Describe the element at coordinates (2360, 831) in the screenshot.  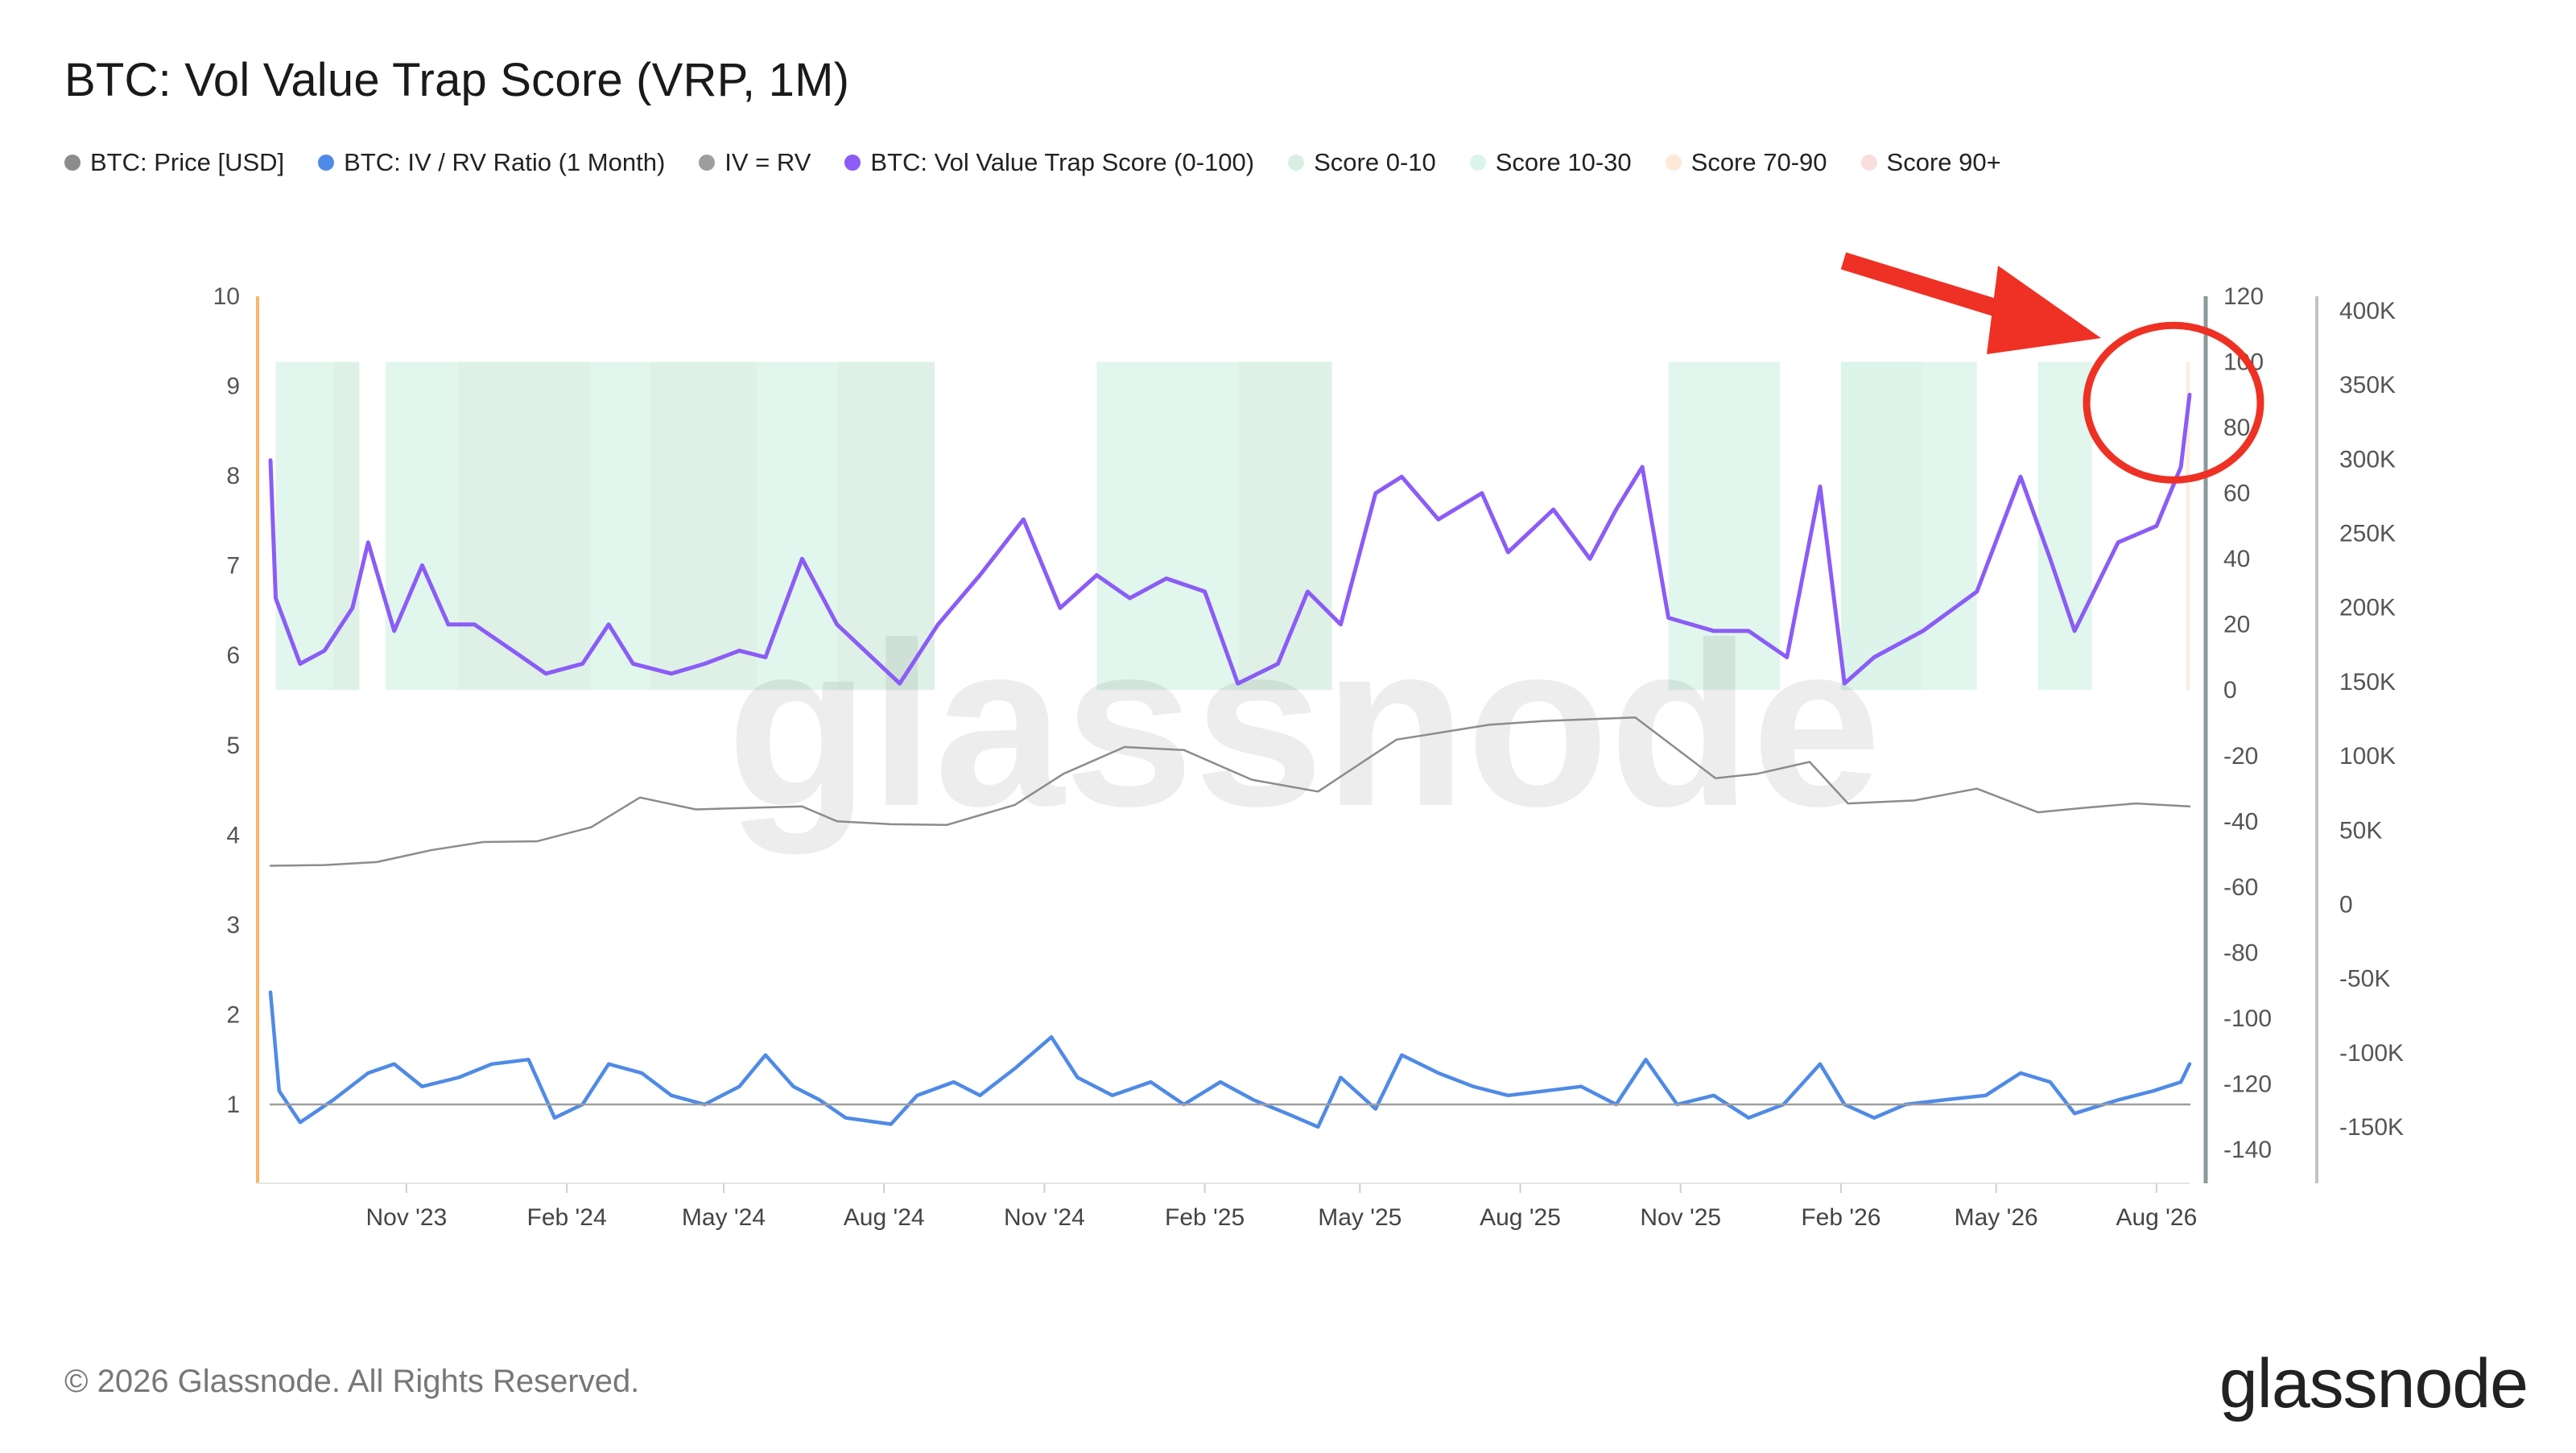
I see `right-outer-axis-tick-label: 50K` at that location.